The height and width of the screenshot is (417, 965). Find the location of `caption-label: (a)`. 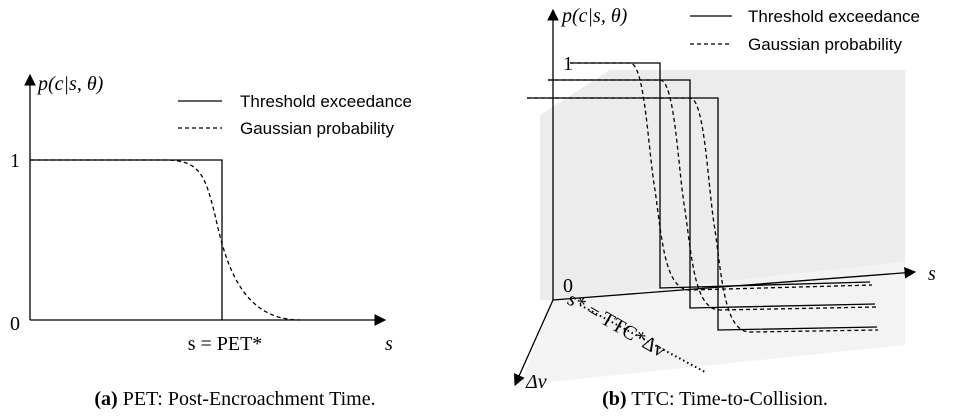

caption-label: (a) is located at coordinates (105, 399).